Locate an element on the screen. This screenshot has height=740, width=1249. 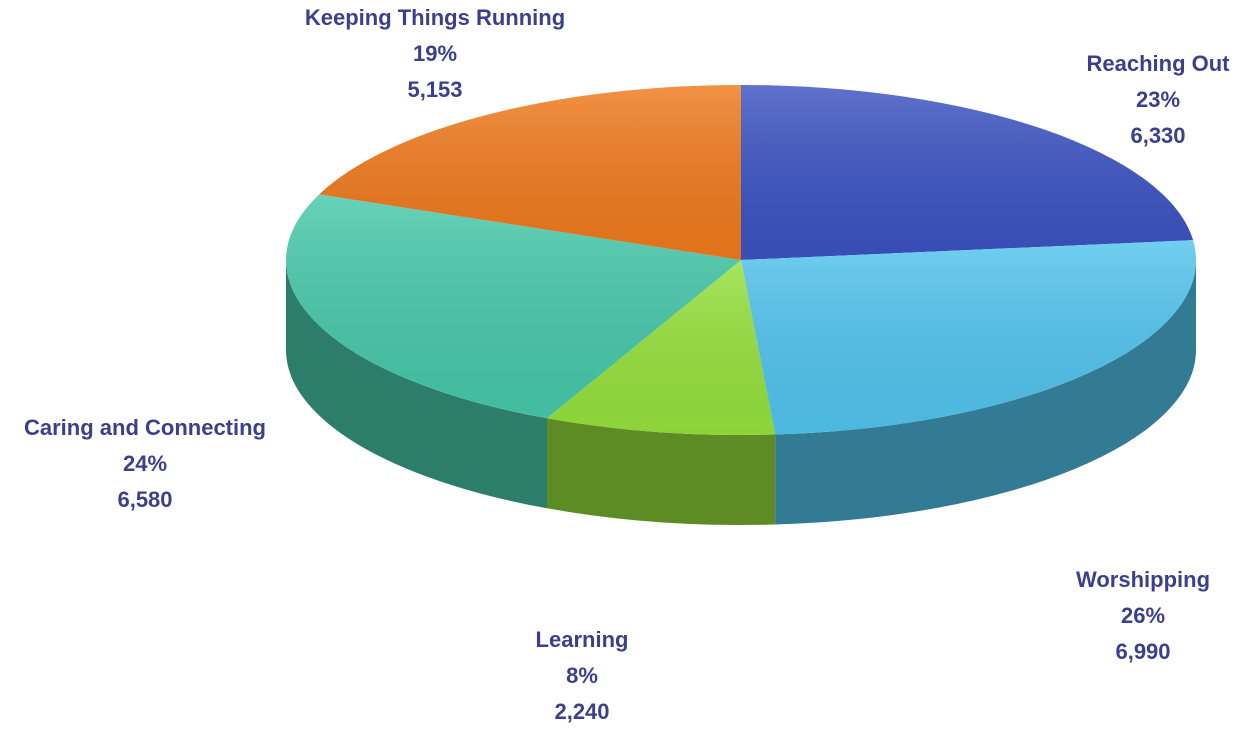
slice-percent: 26% is located at coordinates (1143, 615).